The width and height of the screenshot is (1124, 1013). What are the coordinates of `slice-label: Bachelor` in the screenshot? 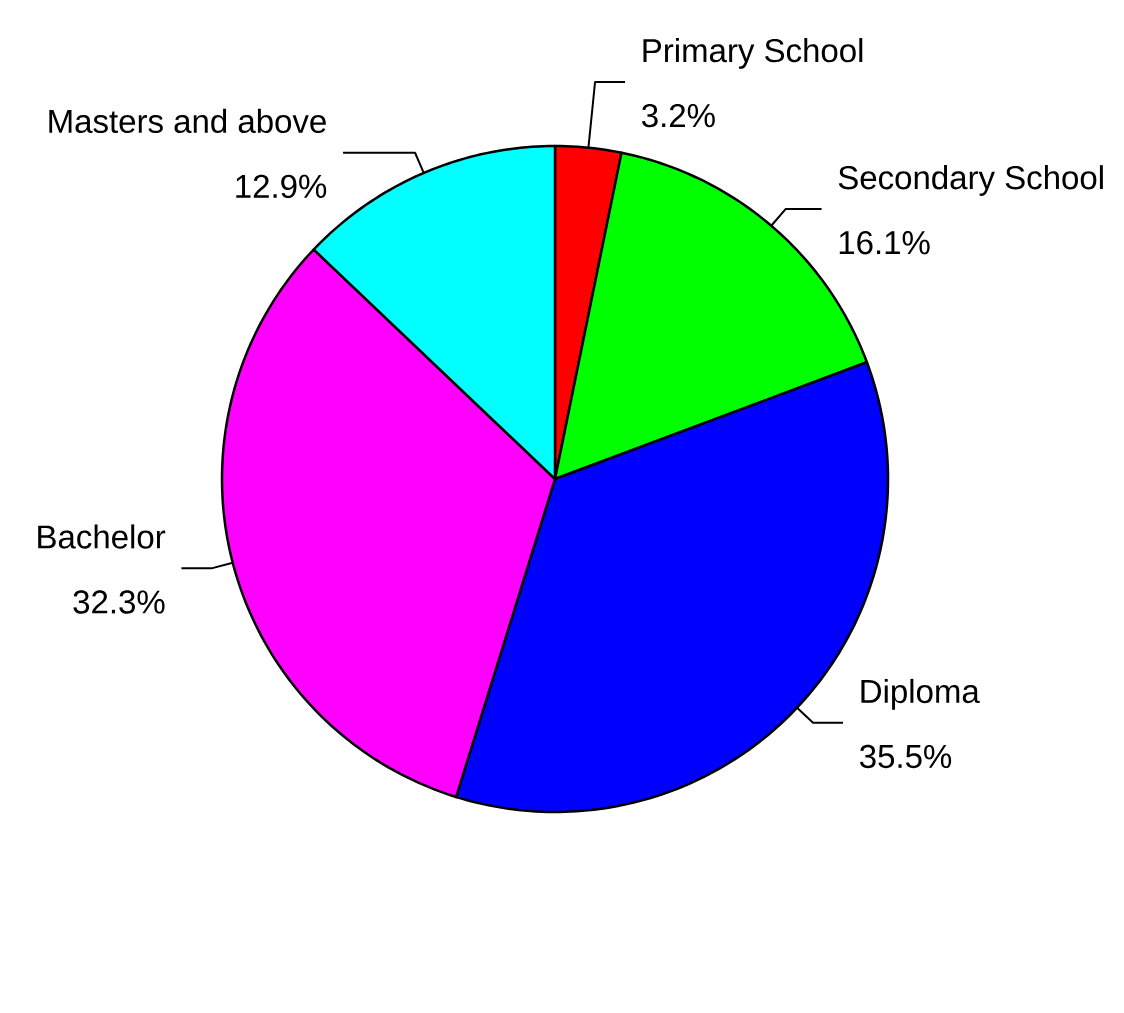 It's located at (102, 536).